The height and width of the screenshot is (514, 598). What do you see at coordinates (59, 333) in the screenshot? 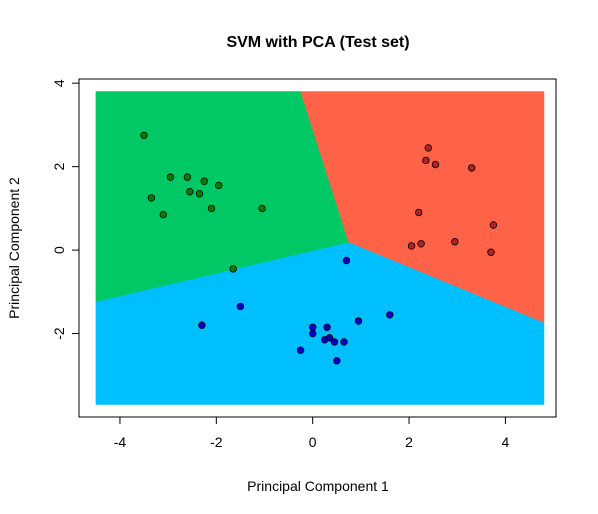
I see `y-tick-label: -2` at bounding box center [59, 333].